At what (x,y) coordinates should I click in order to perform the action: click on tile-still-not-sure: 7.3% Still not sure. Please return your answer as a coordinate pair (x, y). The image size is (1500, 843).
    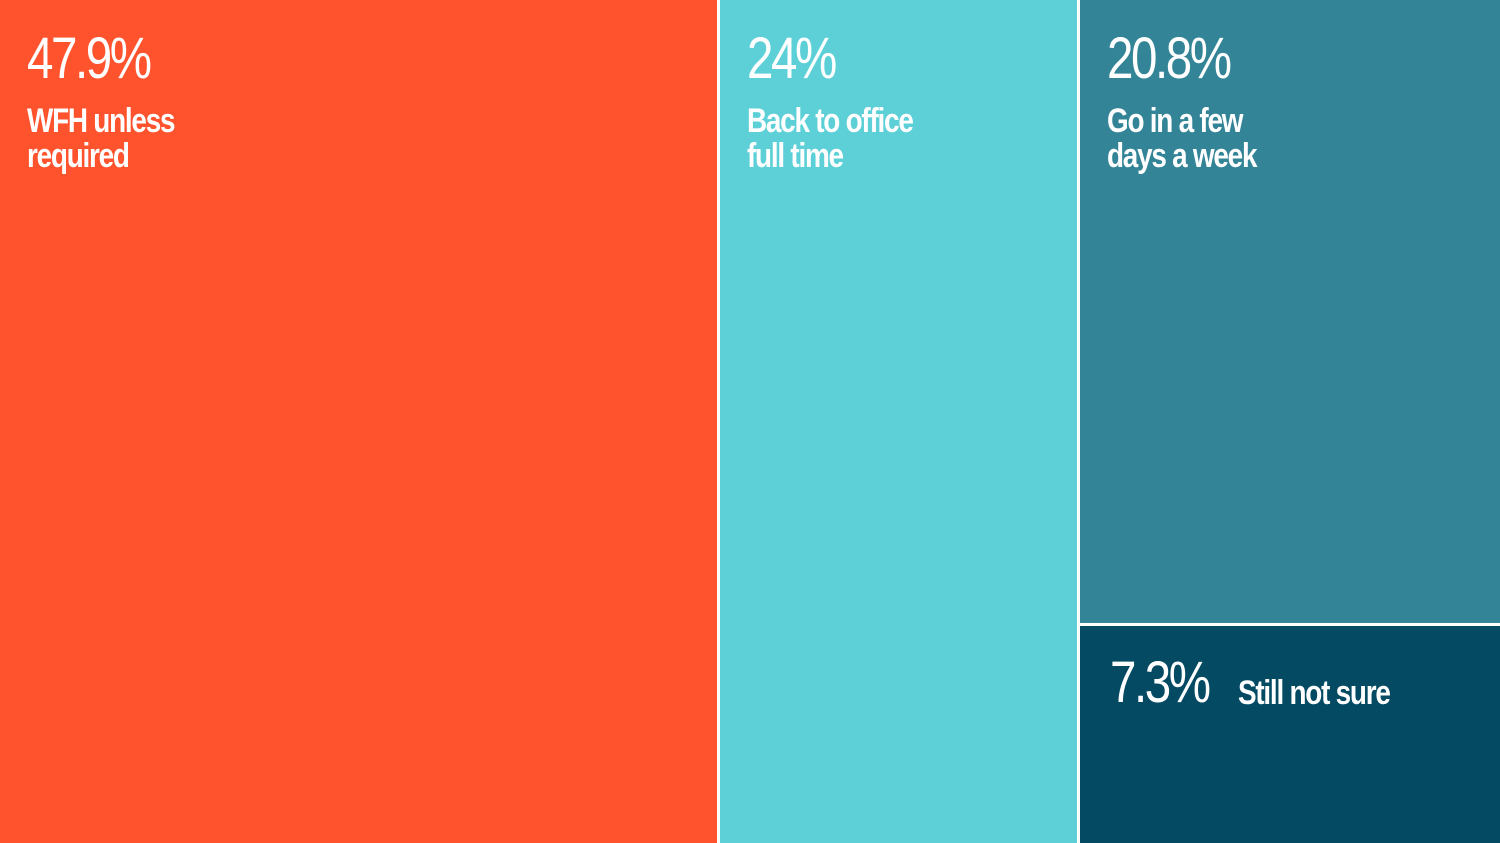
    Looking at the image, I should click on (1290, 734).